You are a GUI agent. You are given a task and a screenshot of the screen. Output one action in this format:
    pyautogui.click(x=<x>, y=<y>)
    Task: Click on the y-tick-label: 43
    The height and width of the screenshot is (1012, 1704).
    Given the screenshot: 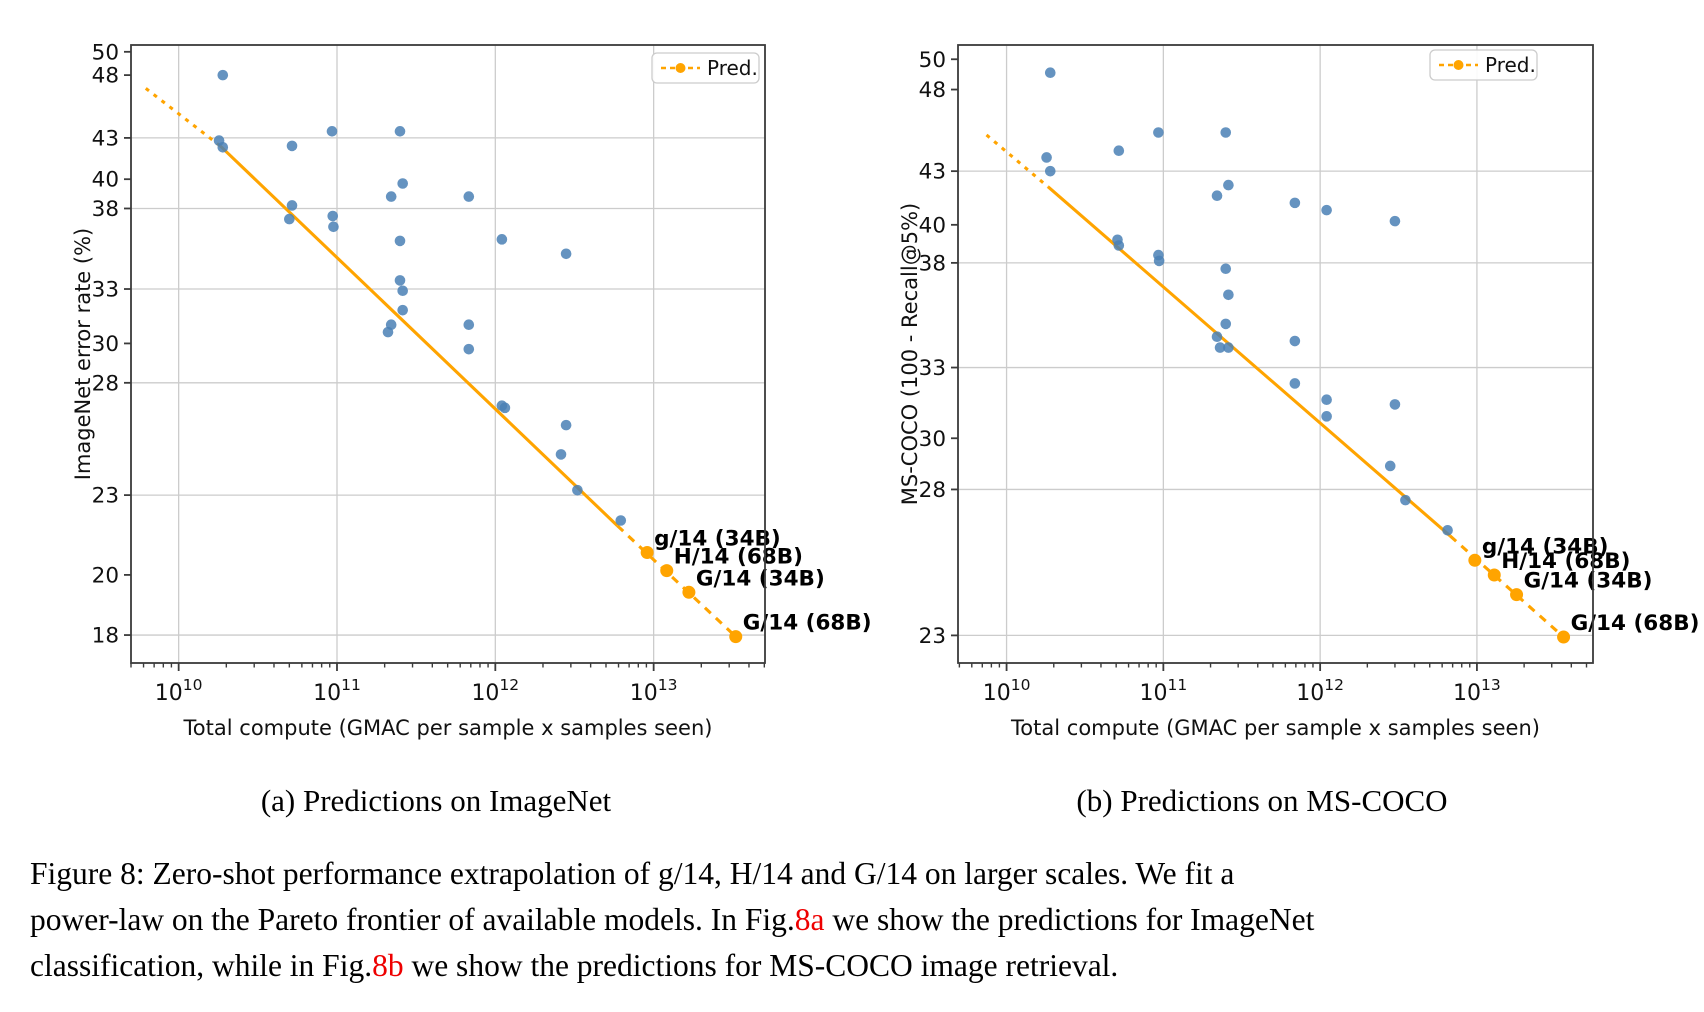 What is the action you would take?
    pyautogui.click(x=105, y=138)
    